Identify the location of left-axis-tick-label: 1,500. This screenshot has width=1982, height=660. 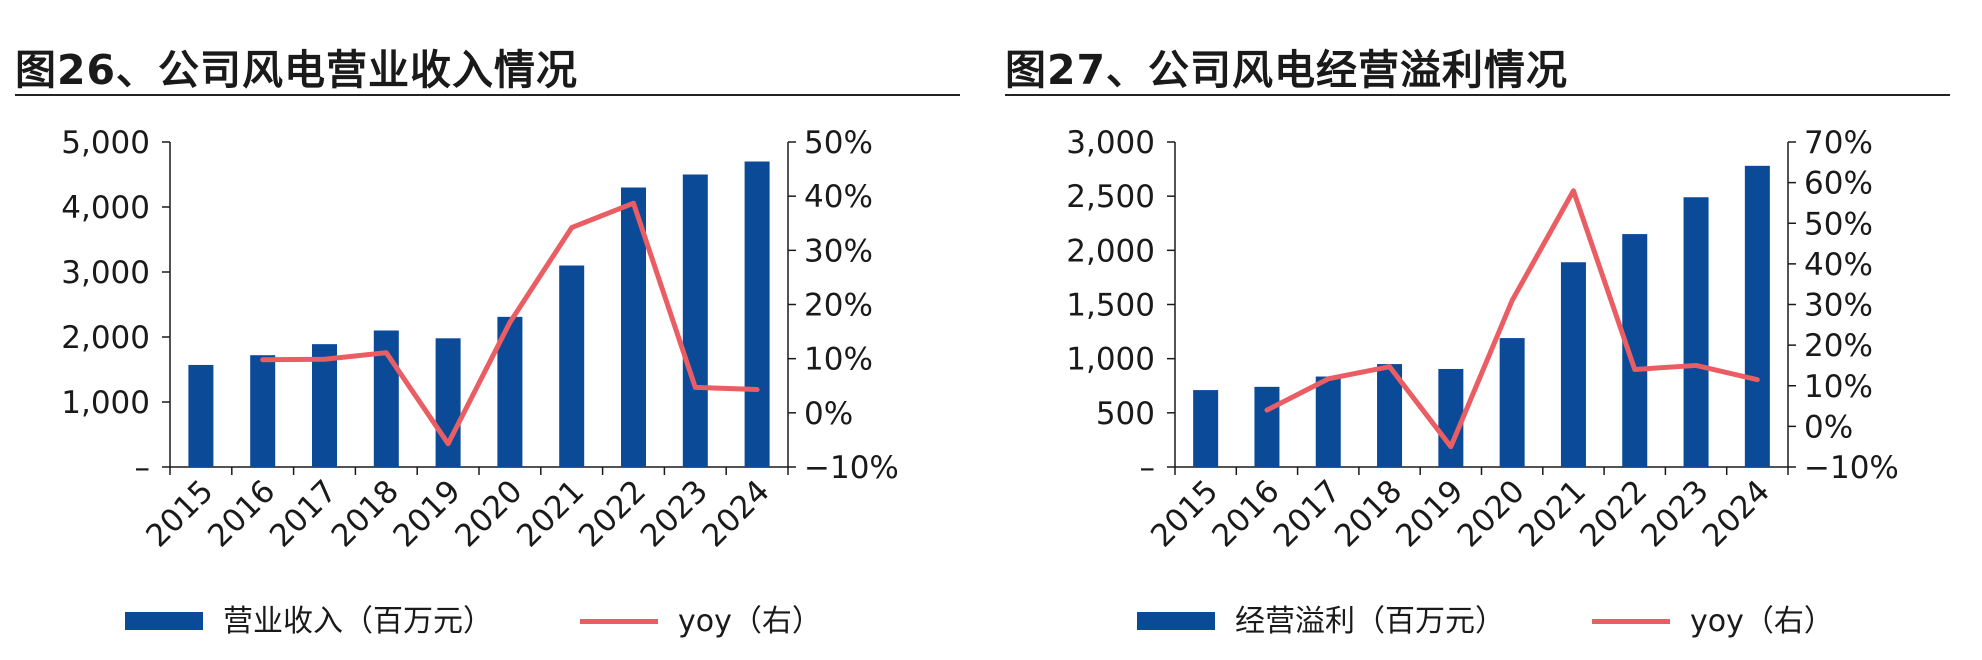
(1110, 306).